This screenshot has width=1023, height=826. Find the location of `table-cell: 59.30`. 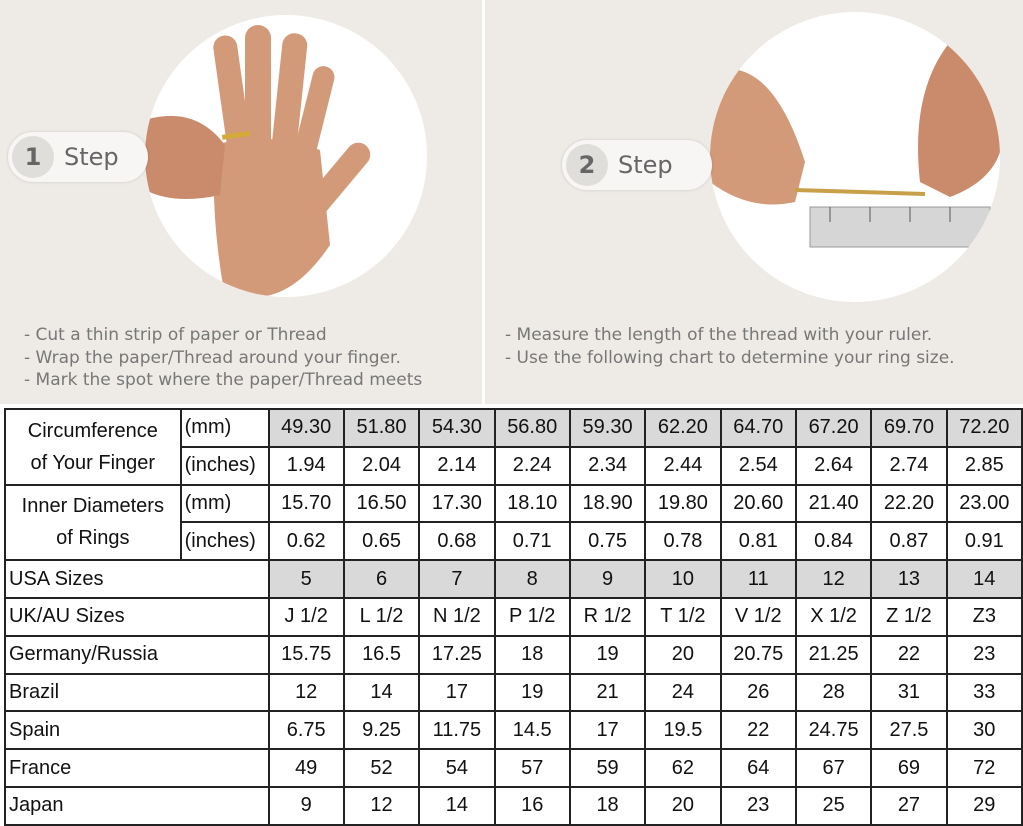

table-cell: 59.30 is located at coordinates (607, 428).